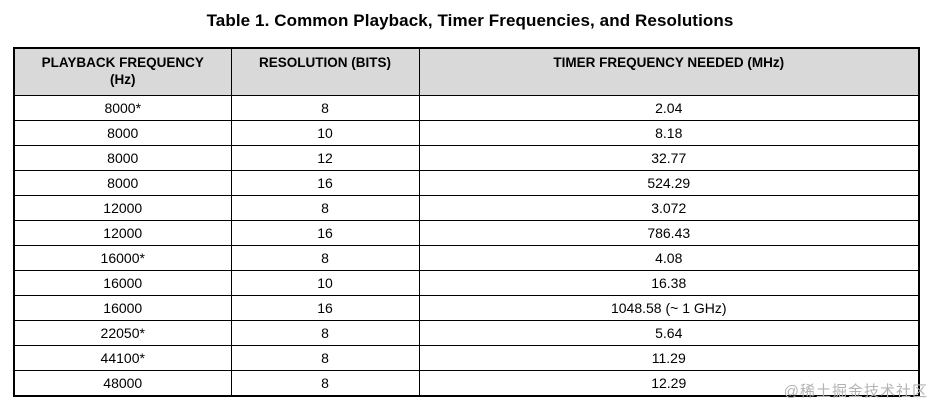  What do you see at coordinates (669, 383) in the screenshot?
I see `cell-timer-frequency: 12.29` at bounding box center [669, 383].